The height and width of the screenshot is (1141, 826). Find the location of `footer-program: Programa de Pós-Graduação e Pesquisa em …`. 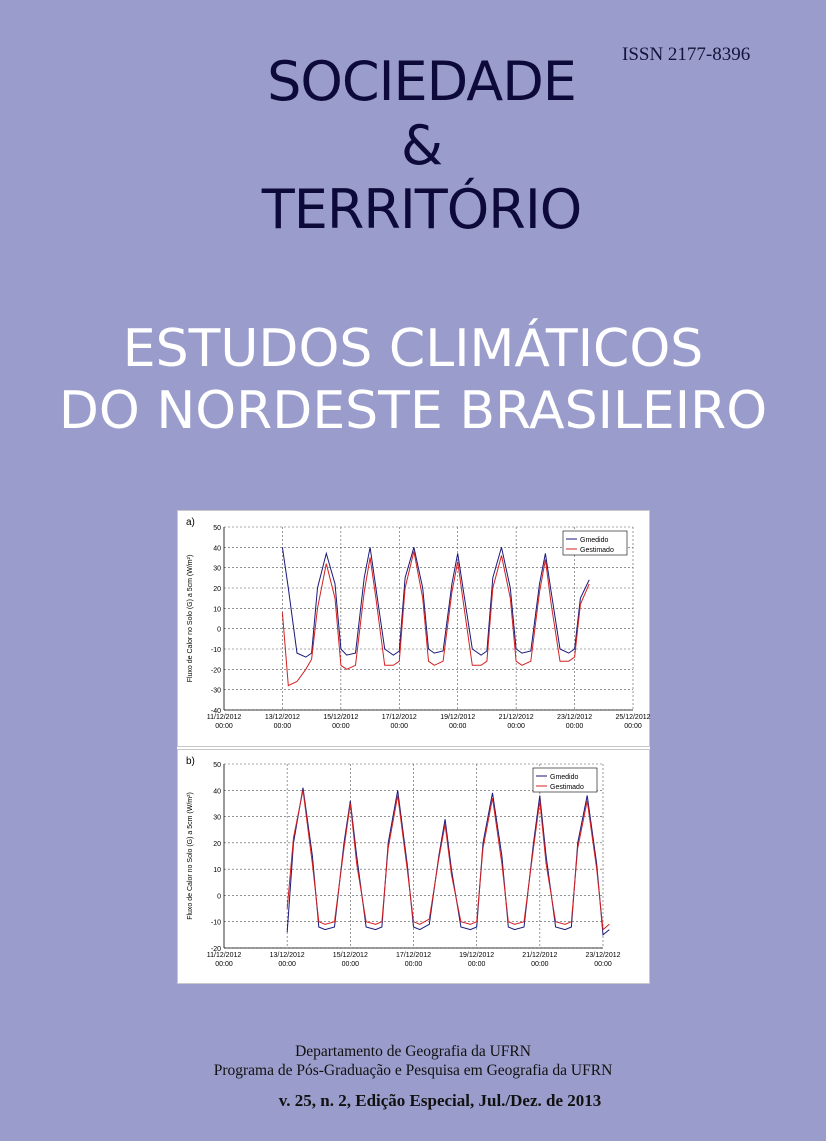

footer-program: Programa de Pós-Graduação e Pesquisa em … is located at coordinates (413, 1070).